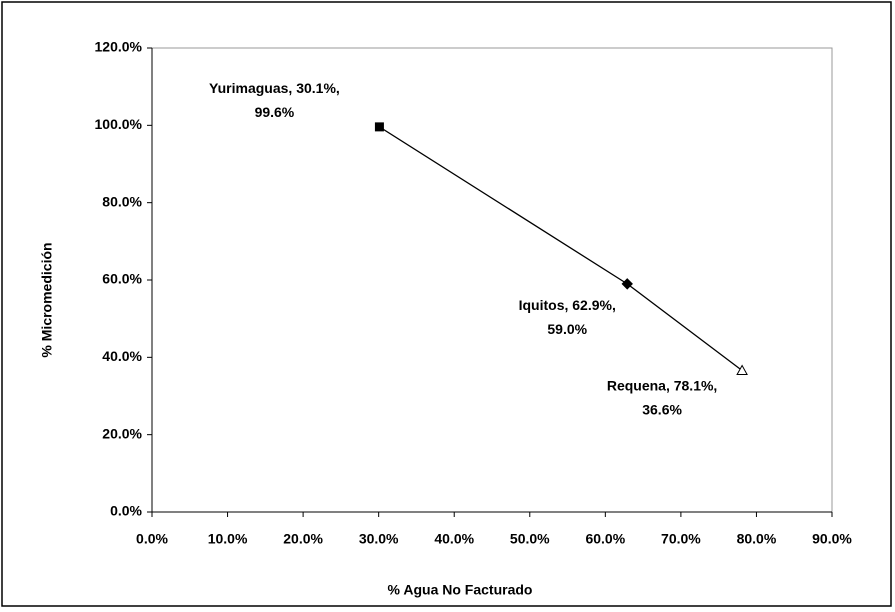 This screenshot has height=612, width=895. I want to click on x-tick-label: 20.0%, so click(303, 539).